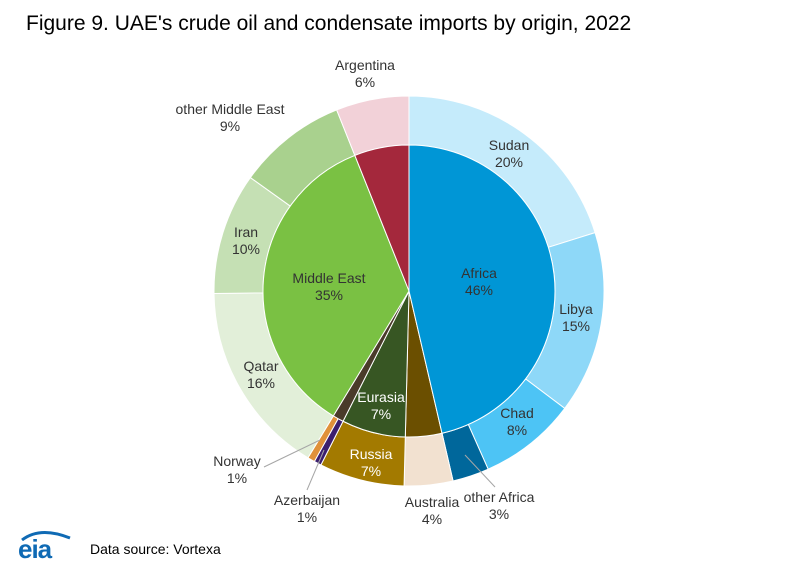  I want to click on leader-lines, so click(379, 465).